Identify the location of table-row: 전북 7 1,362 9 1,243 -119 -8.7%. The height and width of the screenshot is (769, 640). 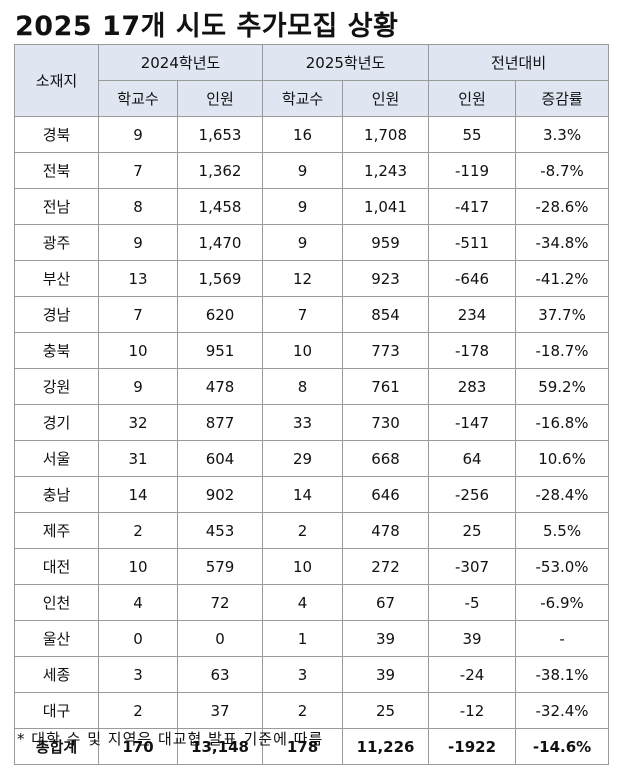
(312, 170).